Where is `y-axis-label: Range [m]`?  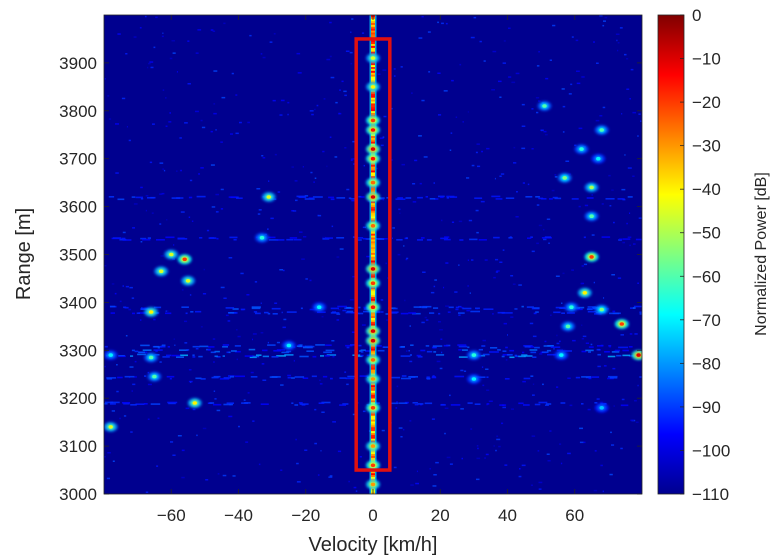
y-axis-label: Range [m] is located at coordinates (24, 254).